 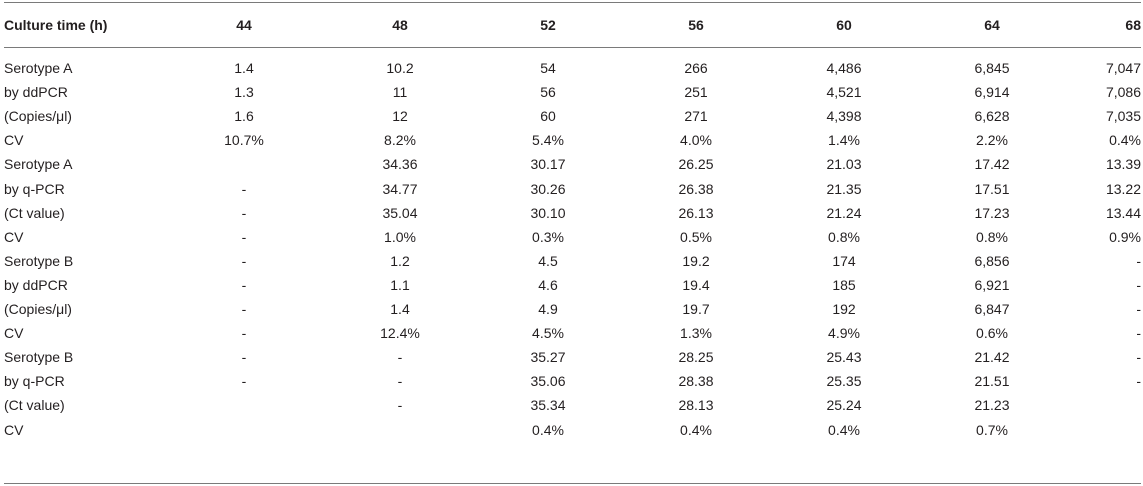 I want to click on table-row: (Copies/μl) 1.6 12 60 271 4,398 6,628 7,035, so click(x=572, y=116).